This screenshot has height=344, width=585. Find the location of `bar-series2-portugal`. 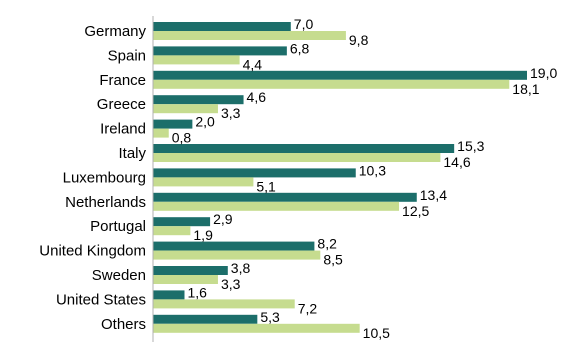

bar-series2-portugal is located at coordinates (172, 231).